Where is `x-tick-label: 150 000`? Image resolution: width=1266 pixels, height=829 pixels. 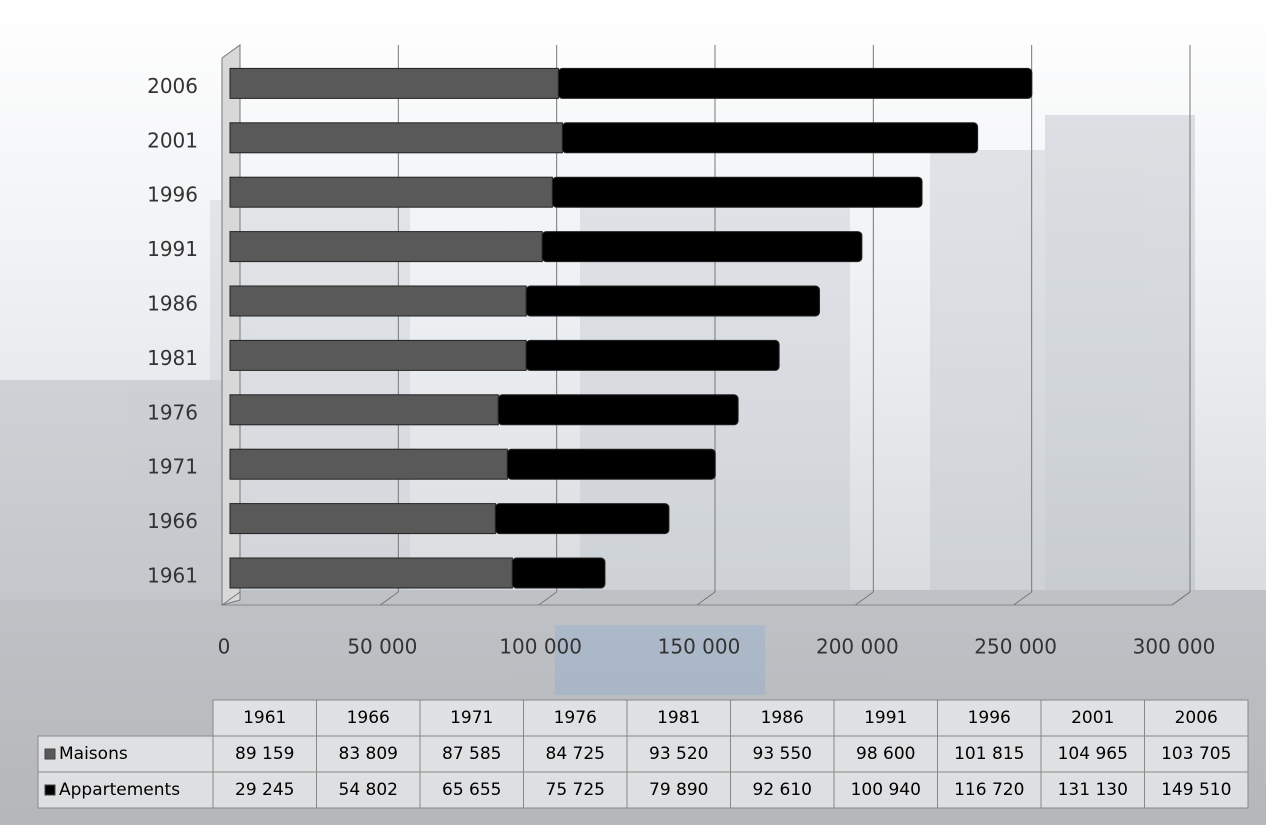
x-tick-label: 150 000 is located at coordinates (699, 647).